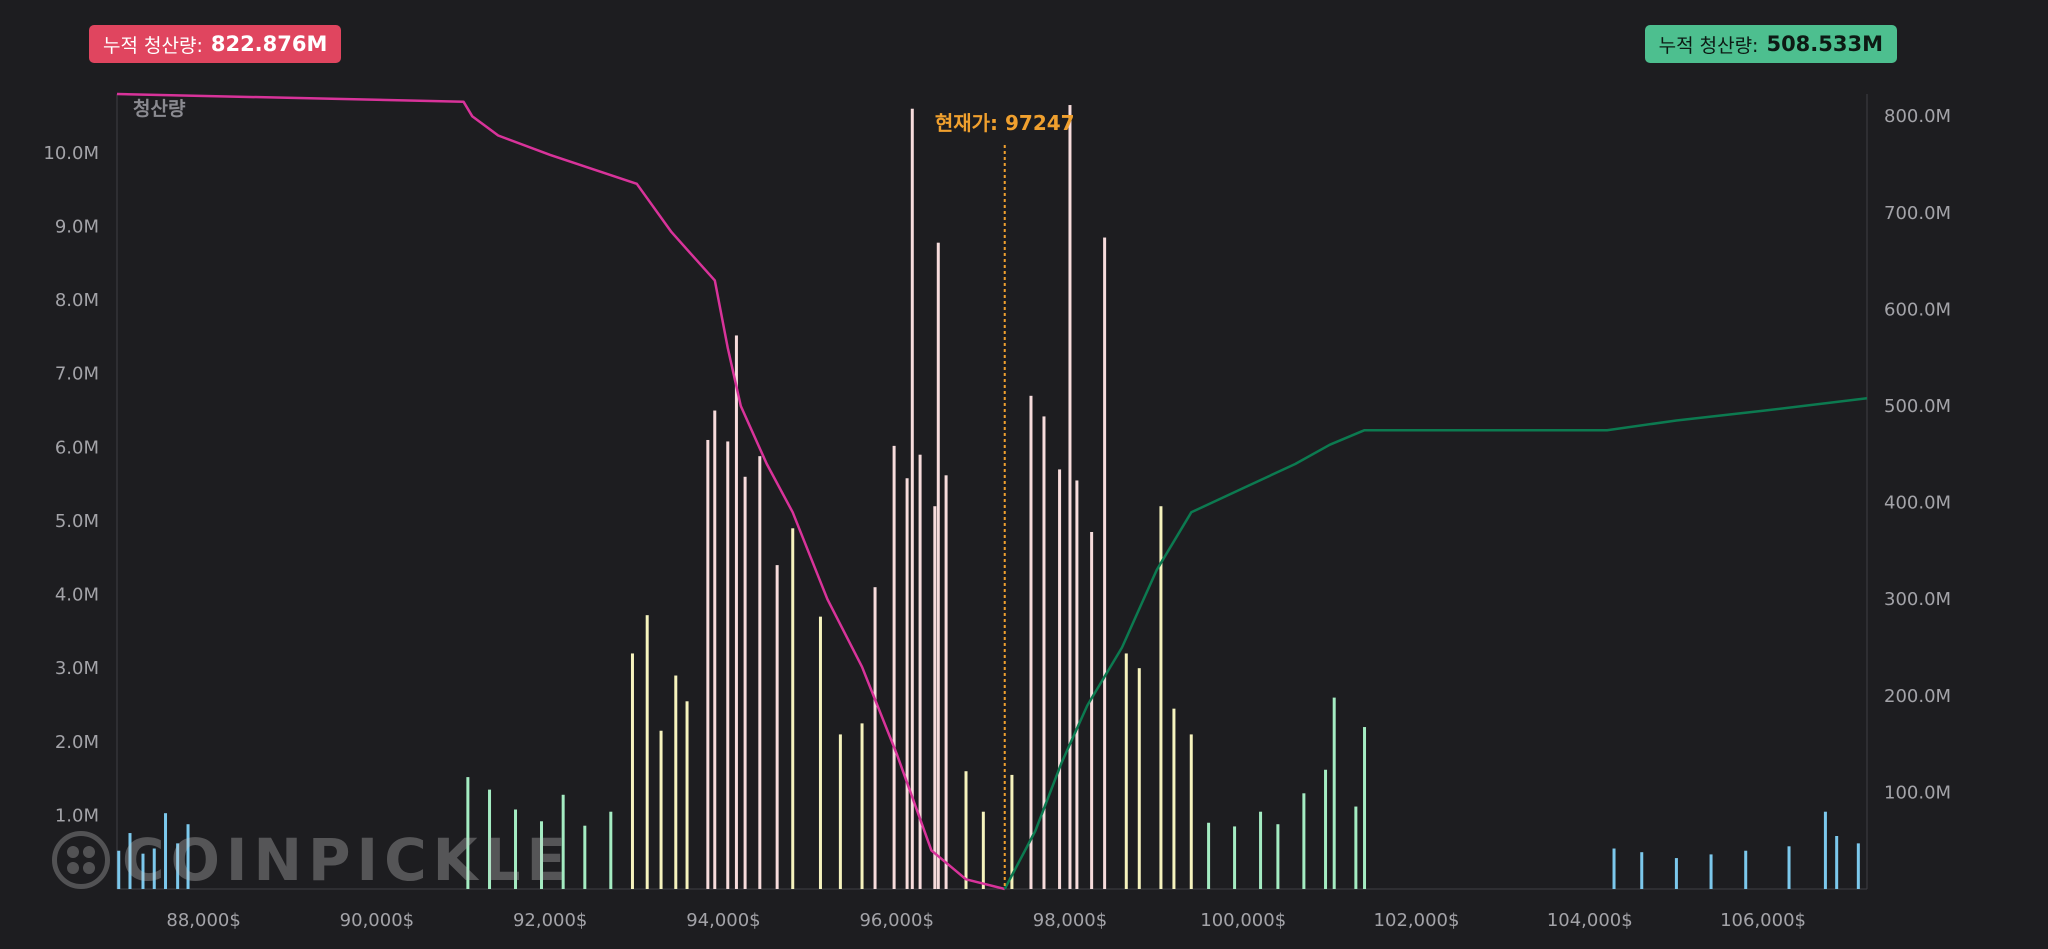 The width and height of the screenshot is (2048, 949). What do you see at coordinates (77, 595) in the screenshot?
I see `y-left-tick-label: 4.0M` at bounding box center [77, 595].